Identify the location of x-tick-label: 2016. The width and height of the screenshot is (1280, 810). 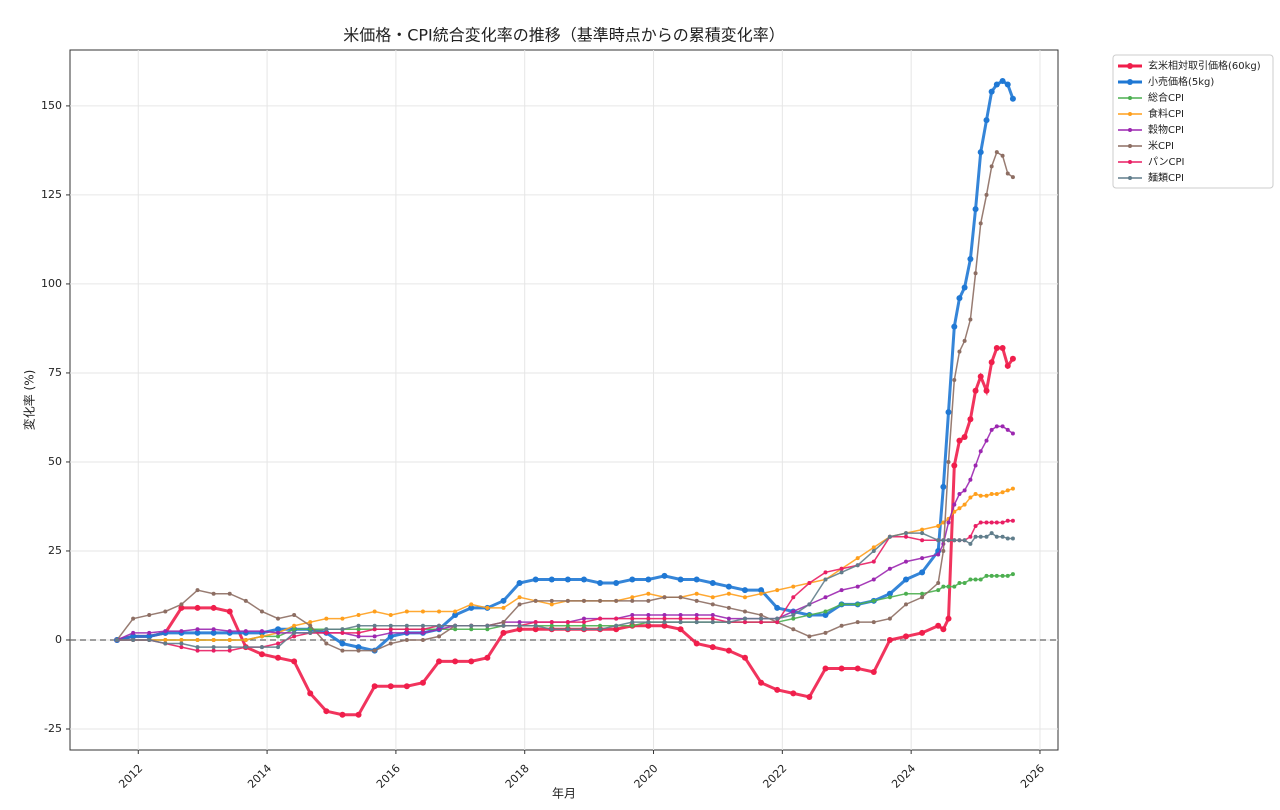
(388, 776).